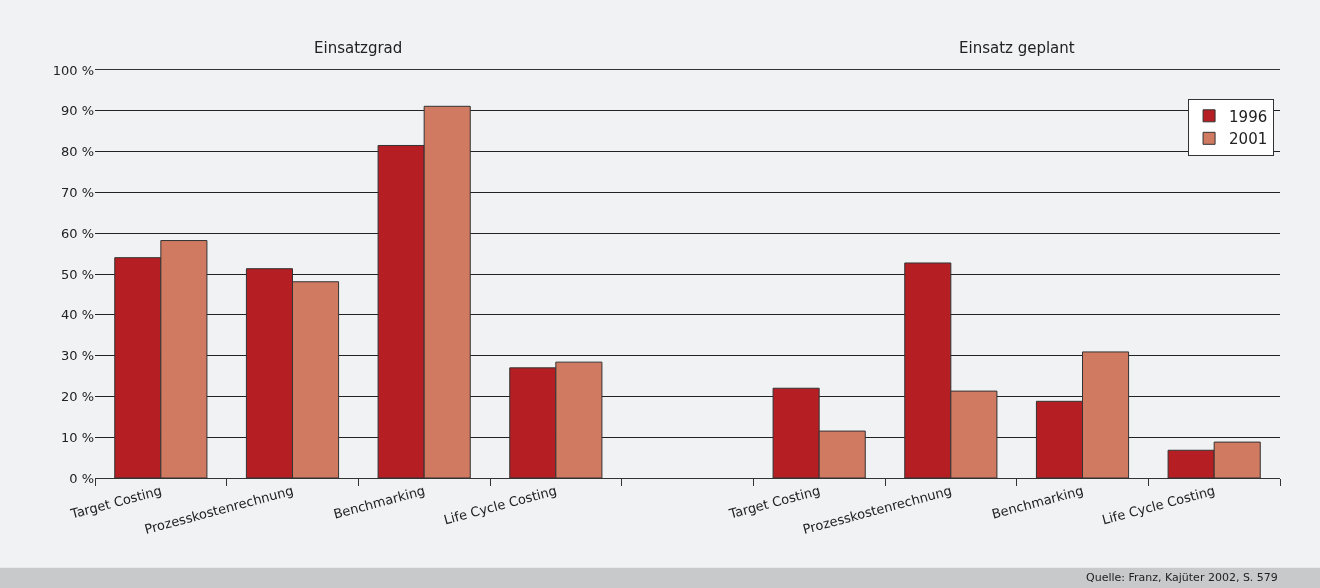 Image resolution: width=1320 pixels, height=588 pixels. I want to click on y-tick-label: 0 %, so click(81, 478).